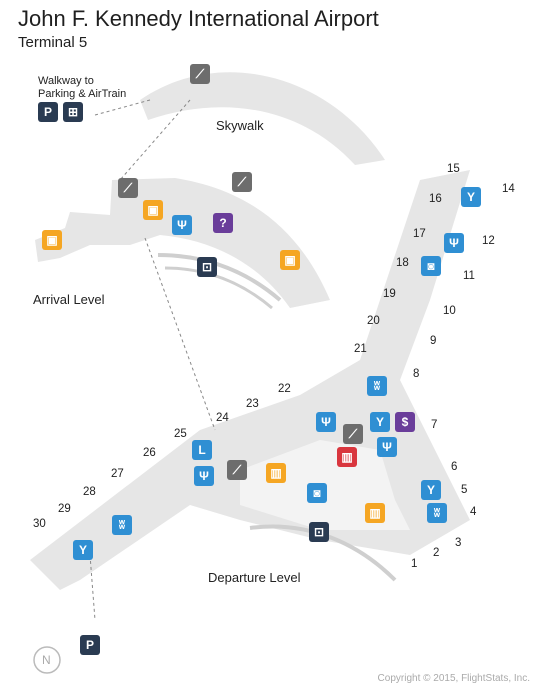 Image resolution: width=540 pixels, height=688 pixels. Describe the element at coordinates (402, 263) in the screenshot. I see `gate-18: 18` at that location.